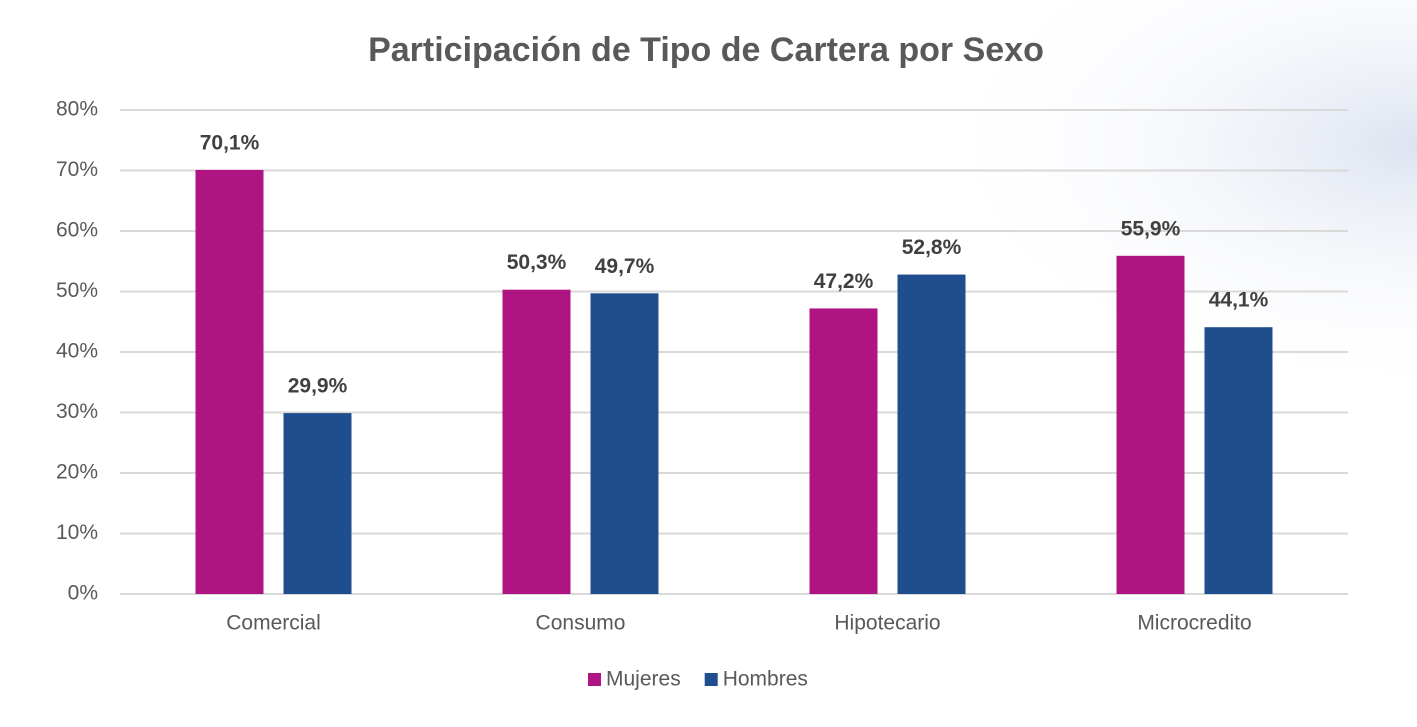  I want to click on y-tick-label: 40%, so click(77, 351).